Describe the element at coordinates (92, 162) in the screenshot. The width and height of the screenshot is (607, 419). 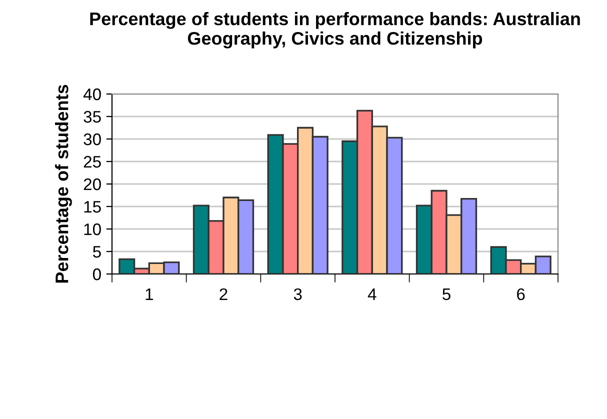
I see `y-tick-label: 25` at that location.